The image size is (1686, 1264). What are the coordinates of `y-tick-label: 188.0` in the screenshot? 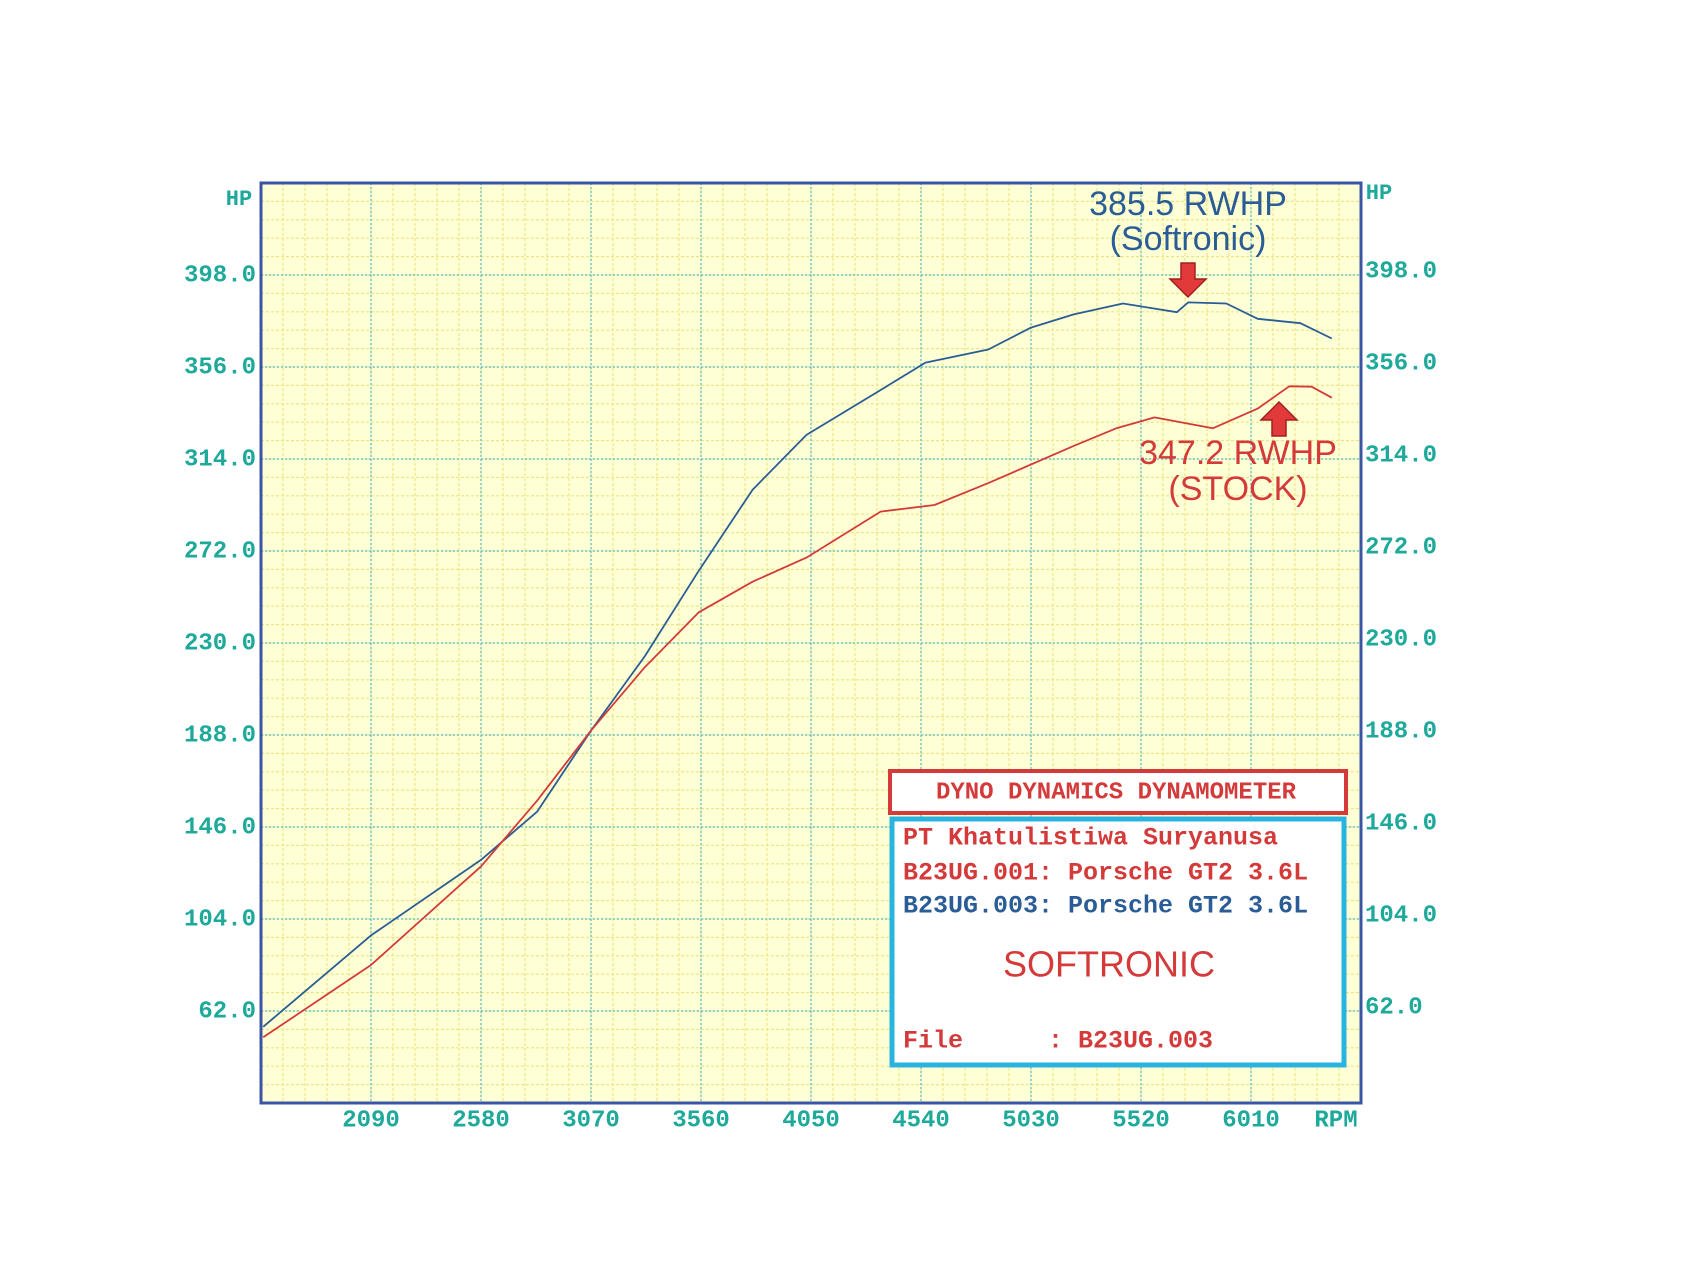 It's located at (220, 735).